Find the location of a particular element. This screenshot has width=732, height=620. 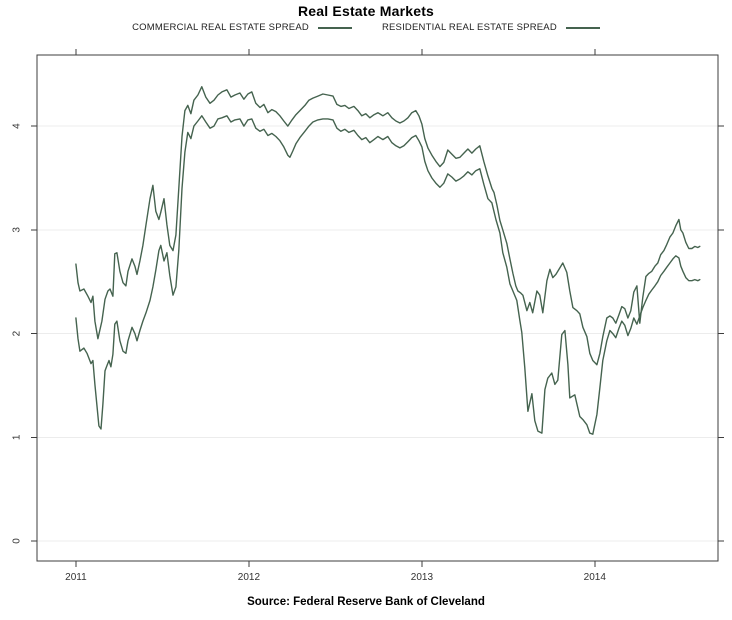

chart-title: Real Estate Markets is located at coordinates (366, 11).